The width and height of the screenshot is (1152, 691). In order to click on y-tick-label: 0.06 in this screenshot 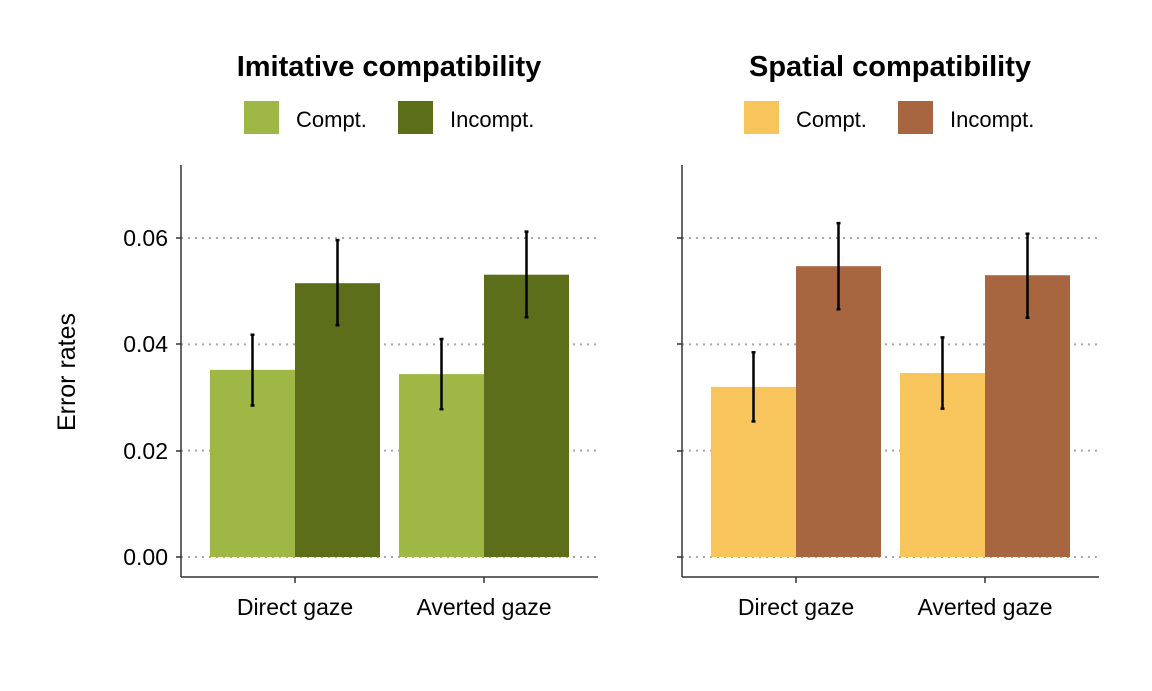, I will do `click(145, 238)`.